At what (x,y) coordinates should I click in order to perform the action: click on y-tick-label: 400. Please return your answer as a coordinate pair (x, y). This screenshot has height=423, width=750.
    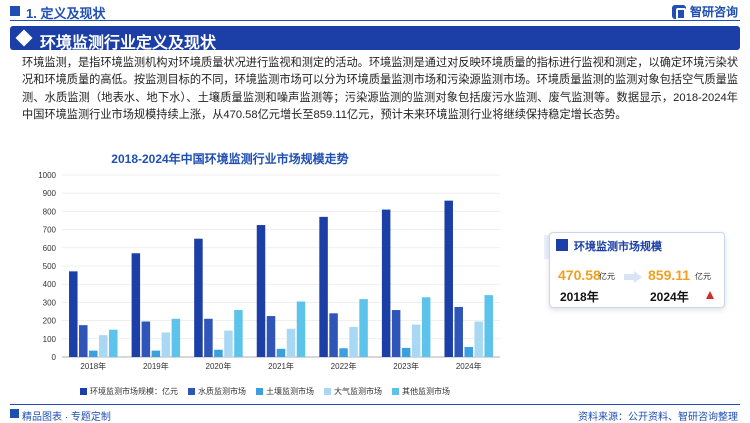
    Looking at the image, I should click on (50, 284).